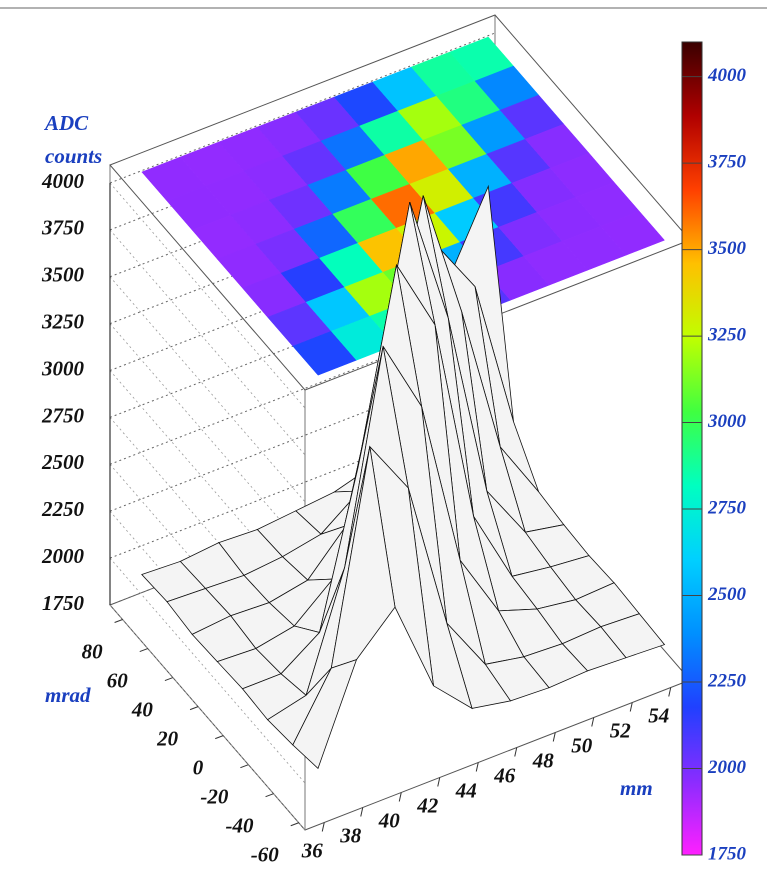 Image resolution: width=767 pixels, height=882 pixels. What do you see at coordinates (727, 853) in the screenshot?
I see `colorbar-tick-label: 1750` at bounding box center [727, 853].